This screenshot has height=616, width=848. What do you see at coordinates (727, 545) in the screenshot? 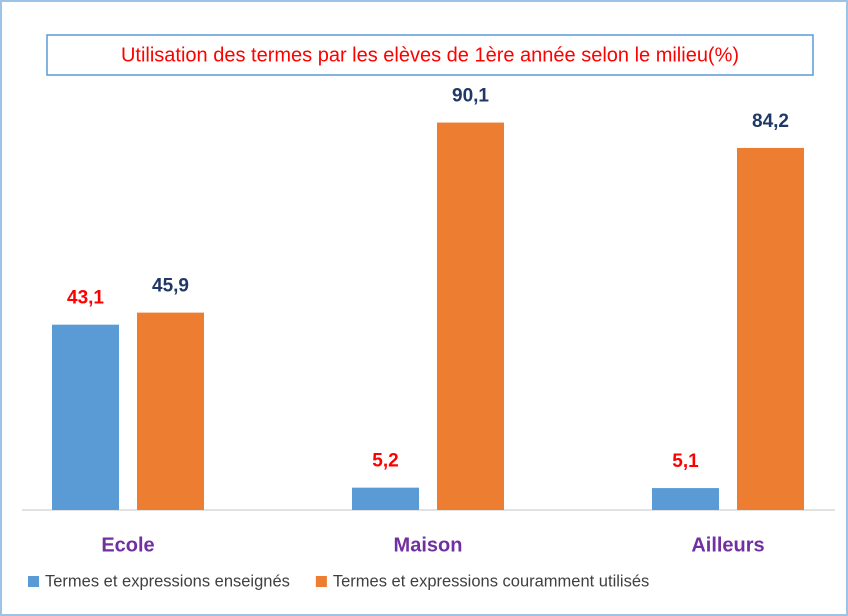
I see `x-tick-label: Ailleurs` at bounding box center [727, 545].